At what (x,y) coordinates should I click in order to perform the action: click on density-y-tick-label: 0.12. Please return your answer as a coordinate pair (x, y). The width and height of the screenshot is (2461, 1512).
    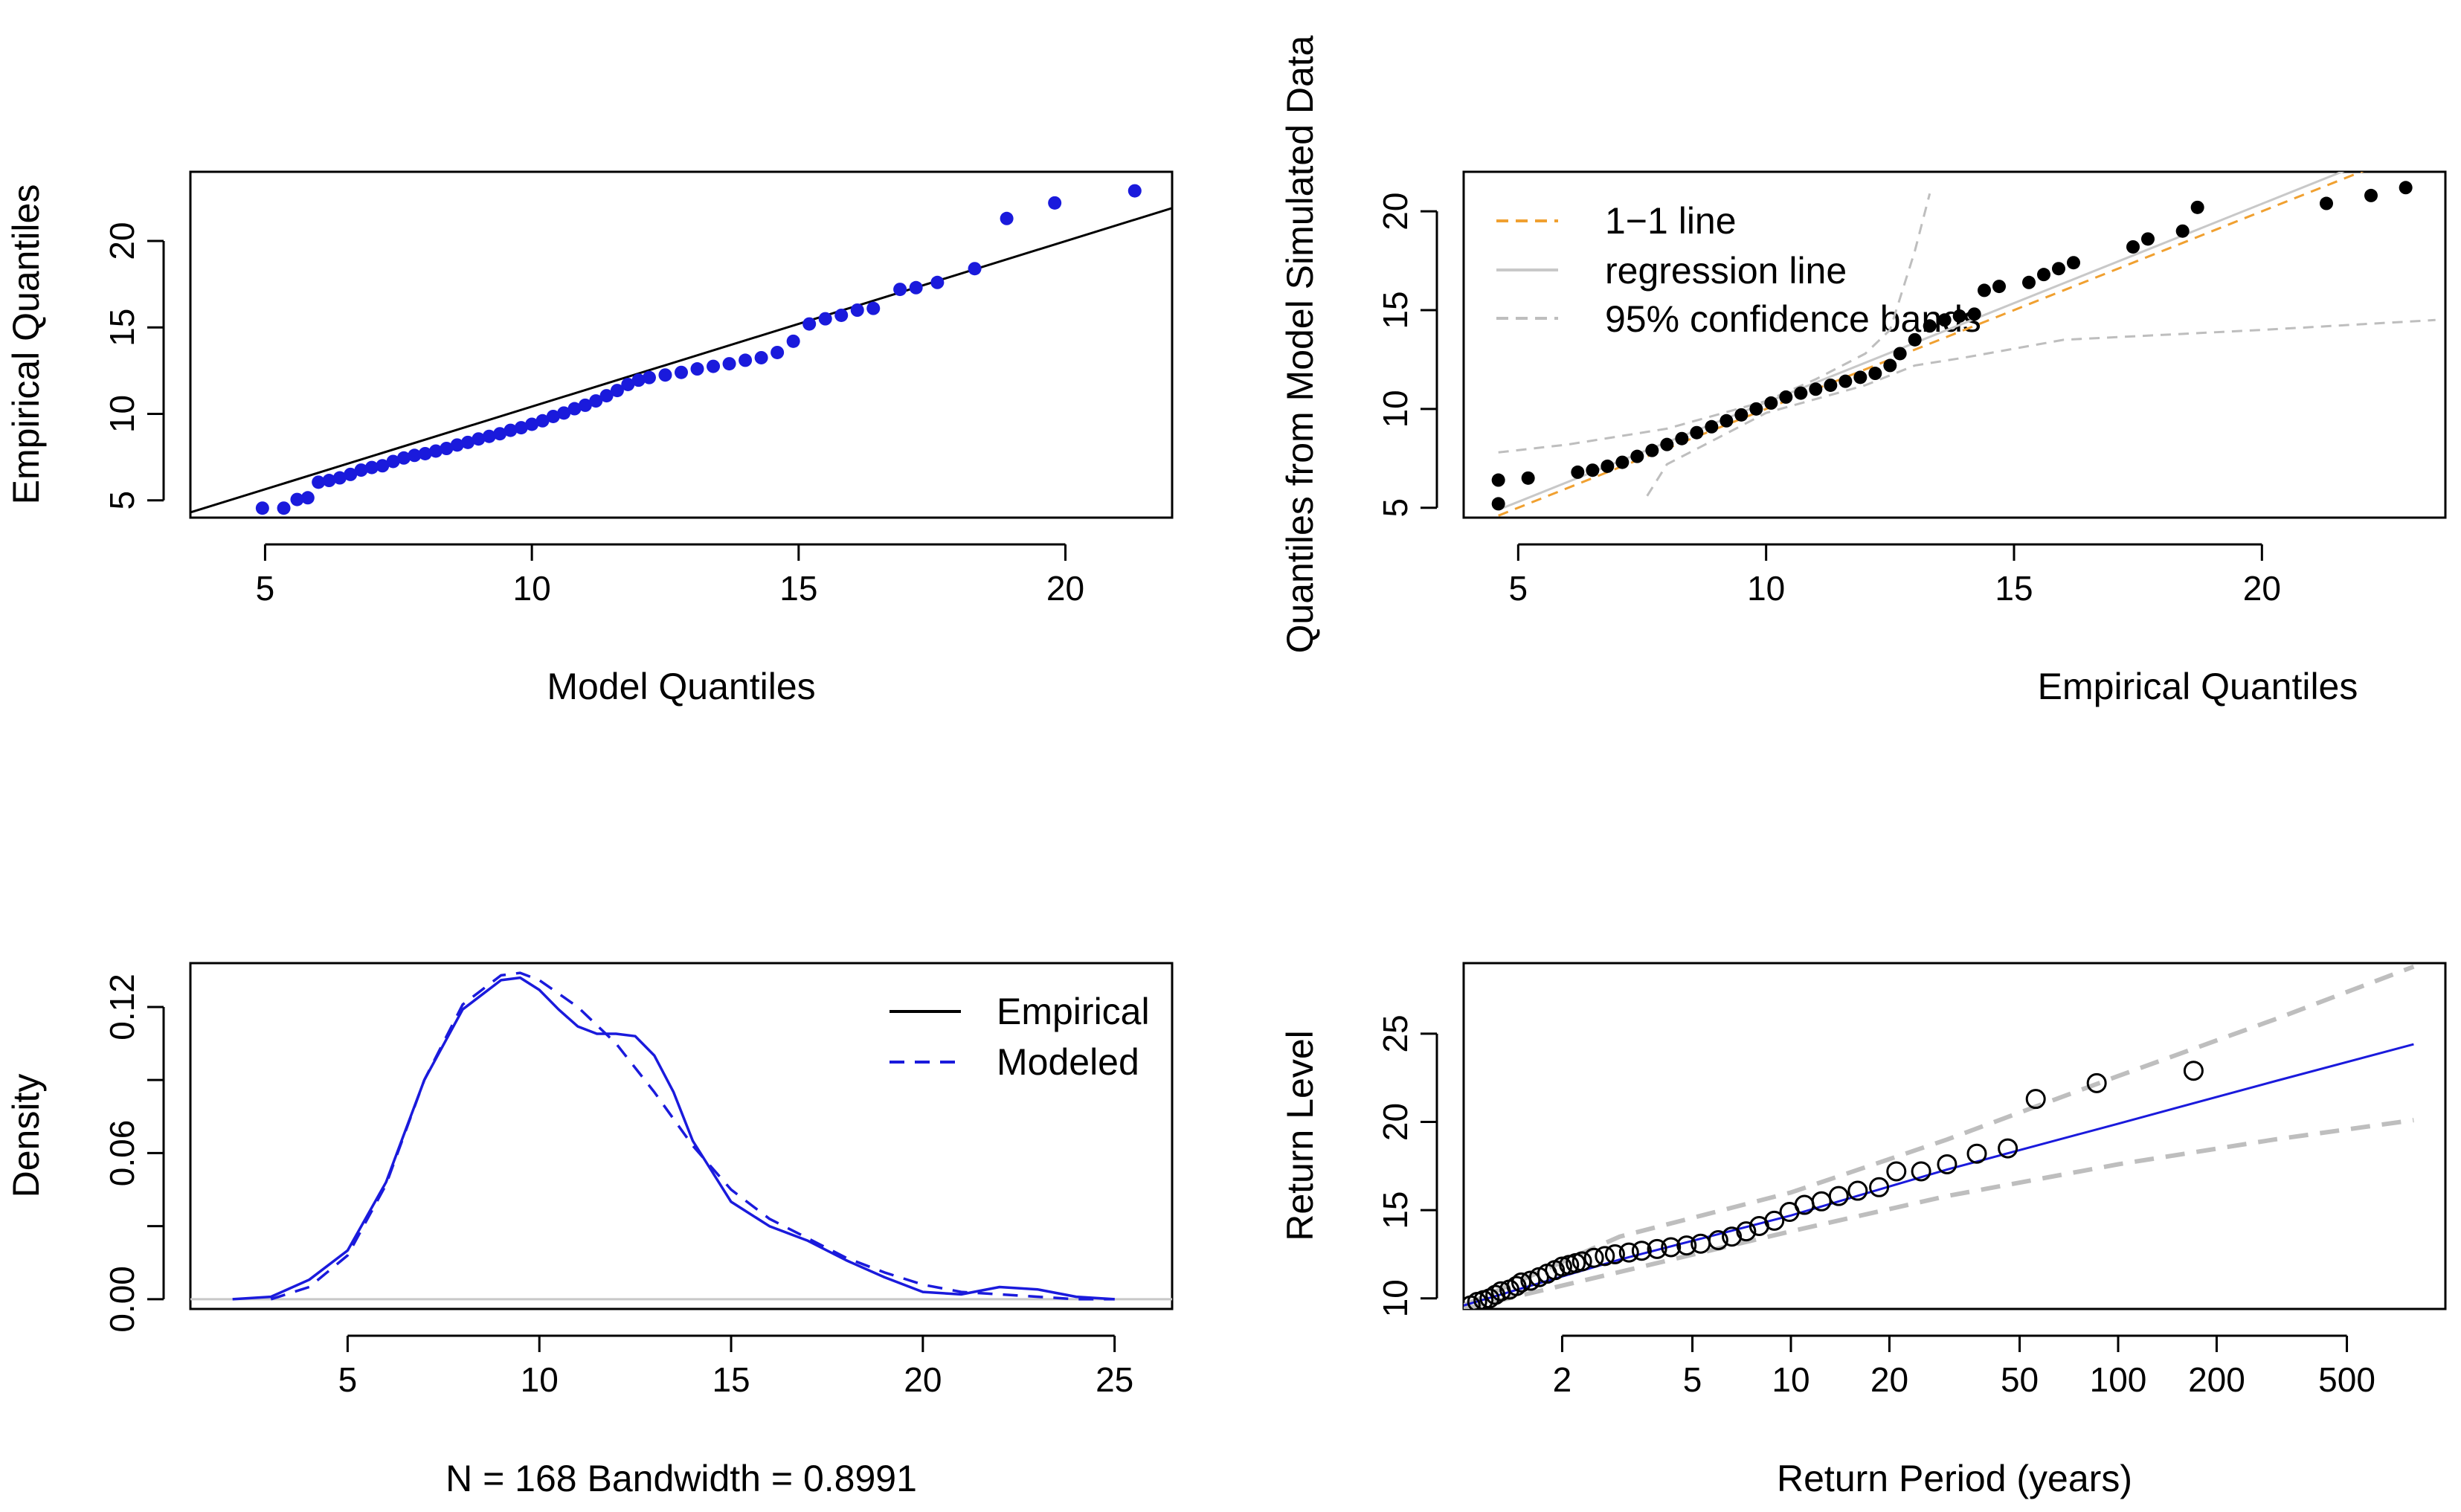
    Looking at the image, I should click on (122, 1007).